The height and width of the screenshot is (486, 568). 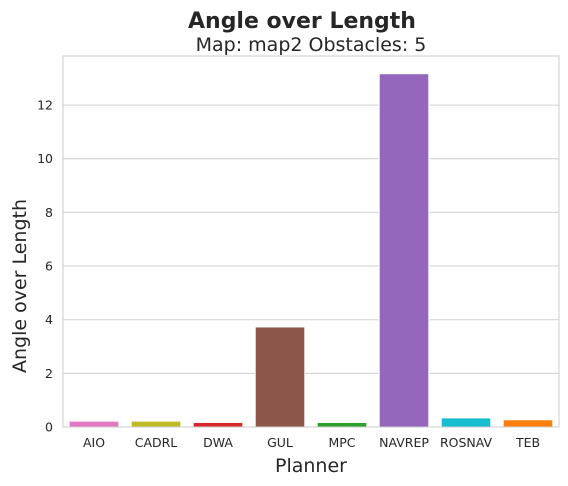 What do you see at coordinates (466, 442) in the screenshot?
I see `x-tick-label-rosnav: ROSNAV` at bounding box center [466, 442].